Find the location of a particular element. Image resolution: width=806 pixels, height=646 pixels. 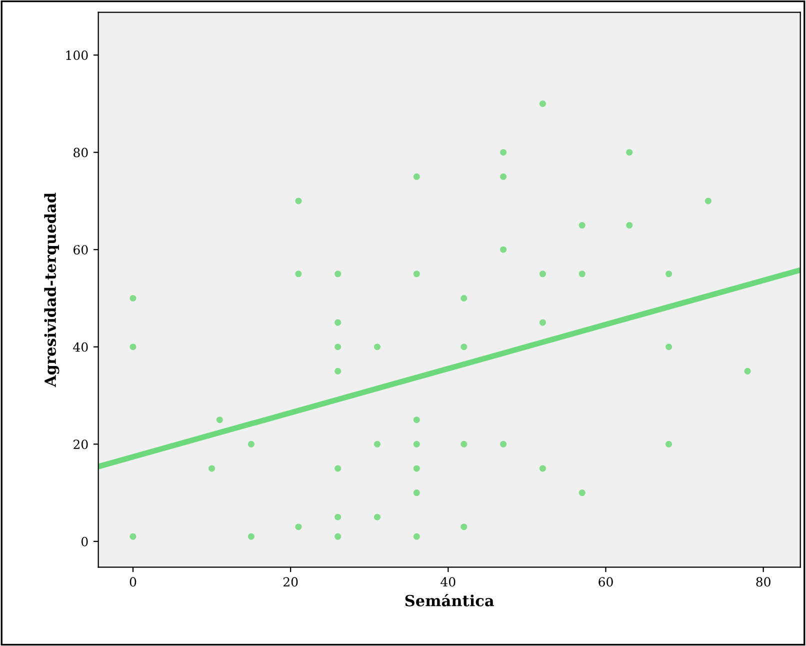

y-tick-label: 40 is located at coordinates (80, 347).